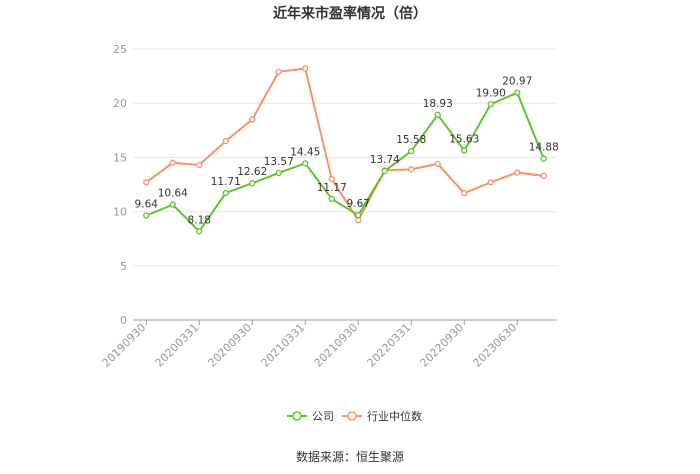 The height and width of the screenshot is (474, 700). Describe the element at coordinates (123, 266) in the screenshot. I see `y-tick-label: 5` at that location.